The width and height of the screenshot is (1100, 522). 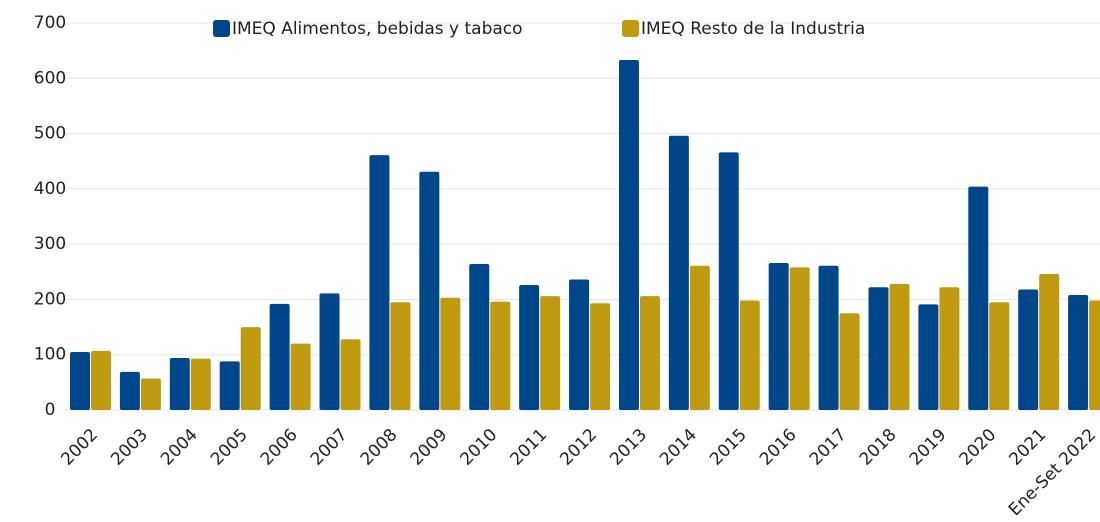 What do you see at coordinates (528, 447) in the screenshot?
I see `x-tick-label: 2011` at bounding box center [528, 447].